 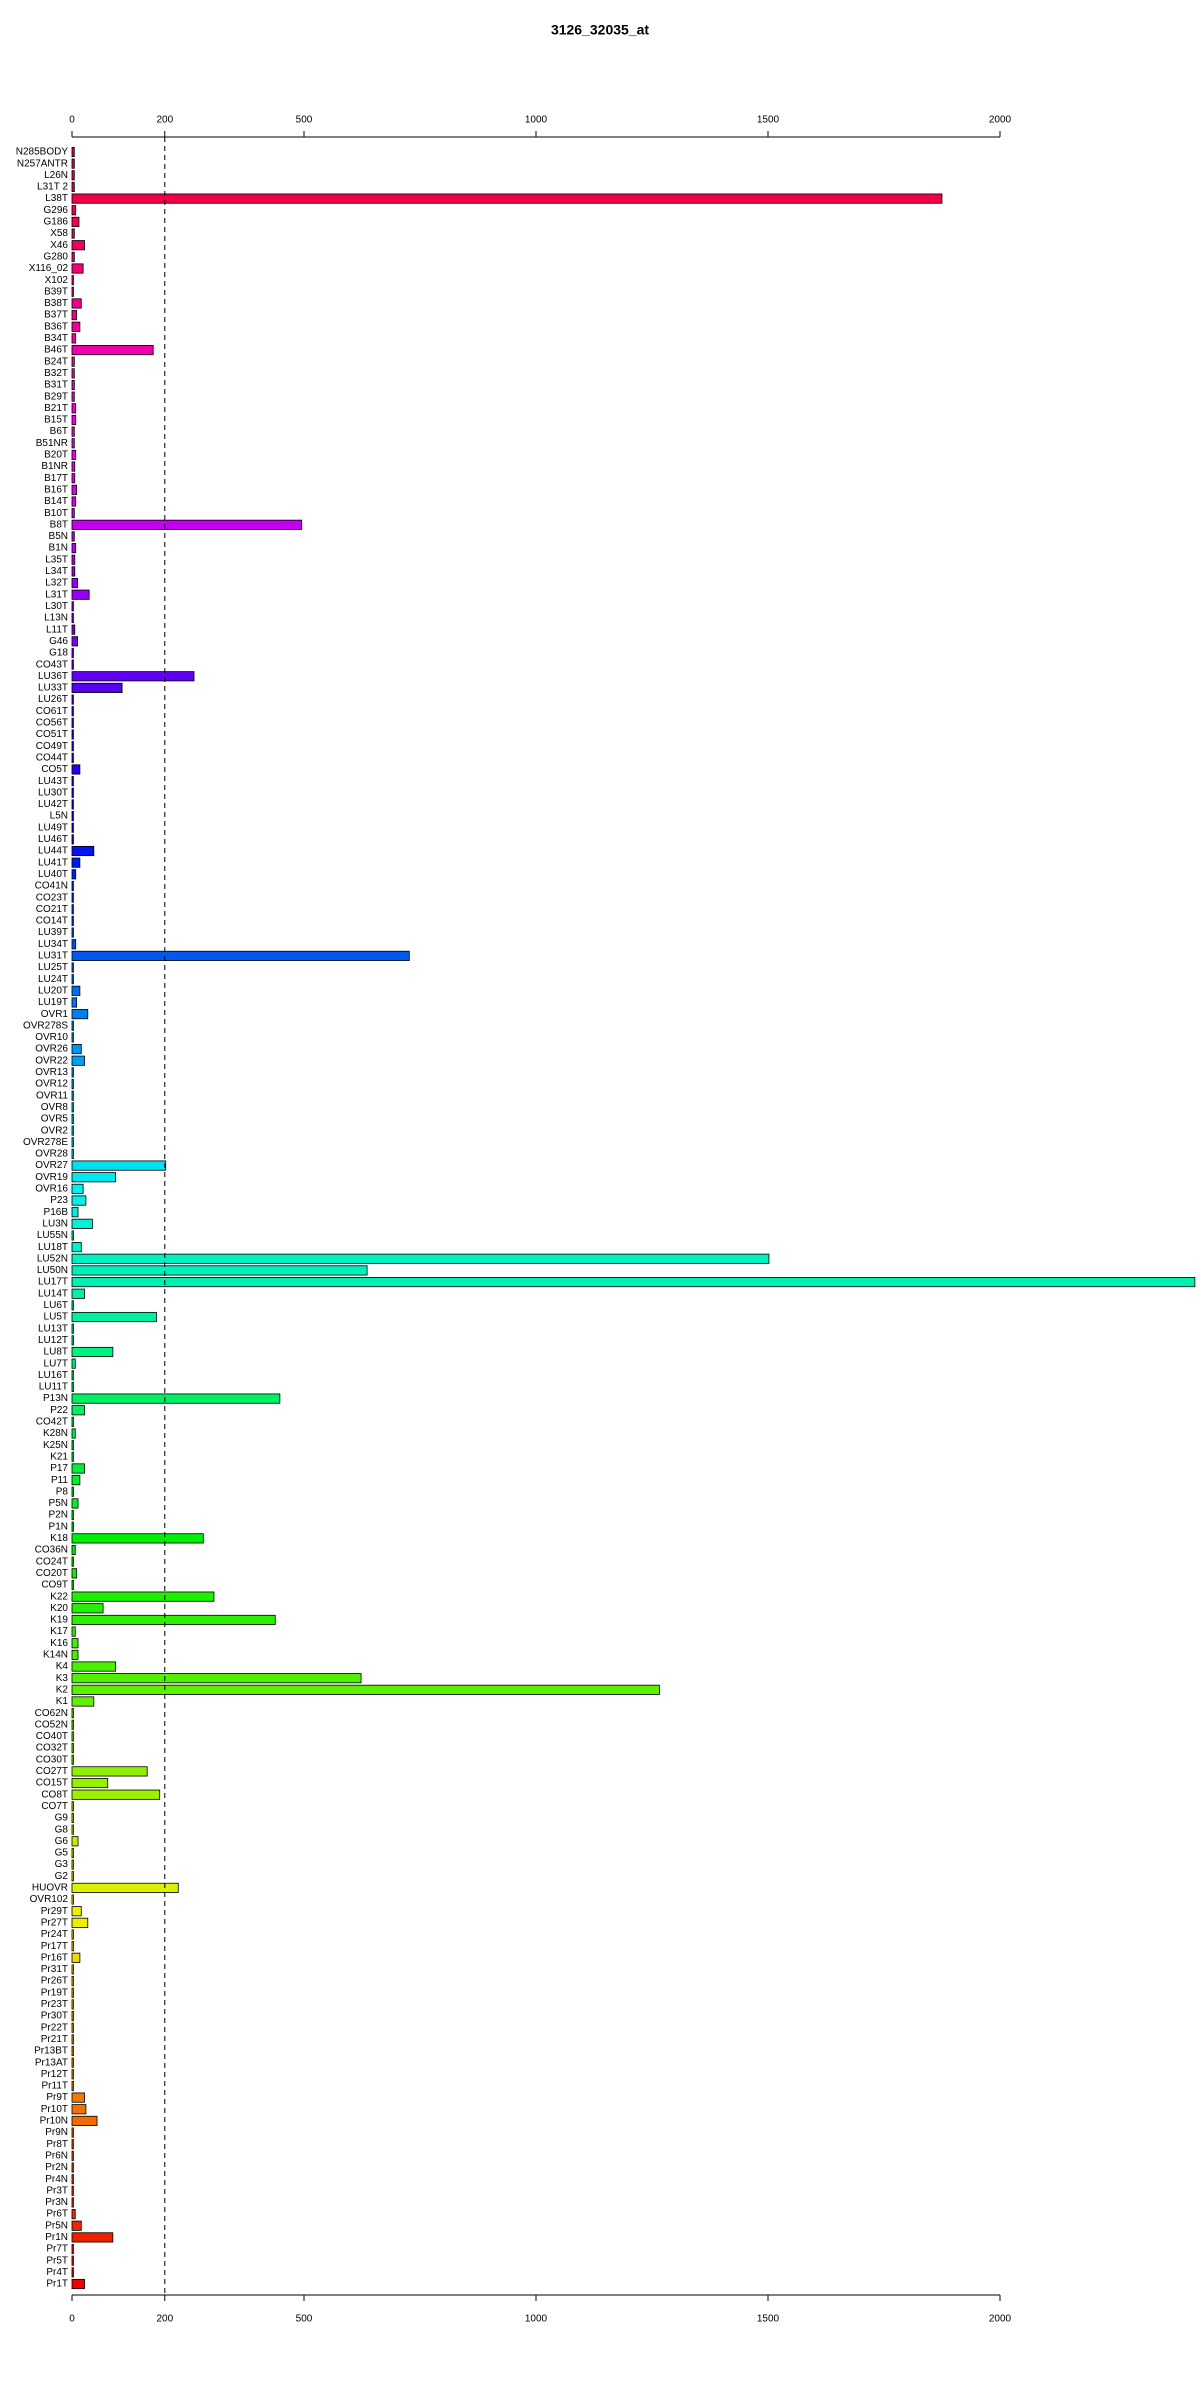 What do you see at coordinates (62, 1876) in the screenshot?
I see `y-tick-label: G2` at bounding box center [62, 1876].